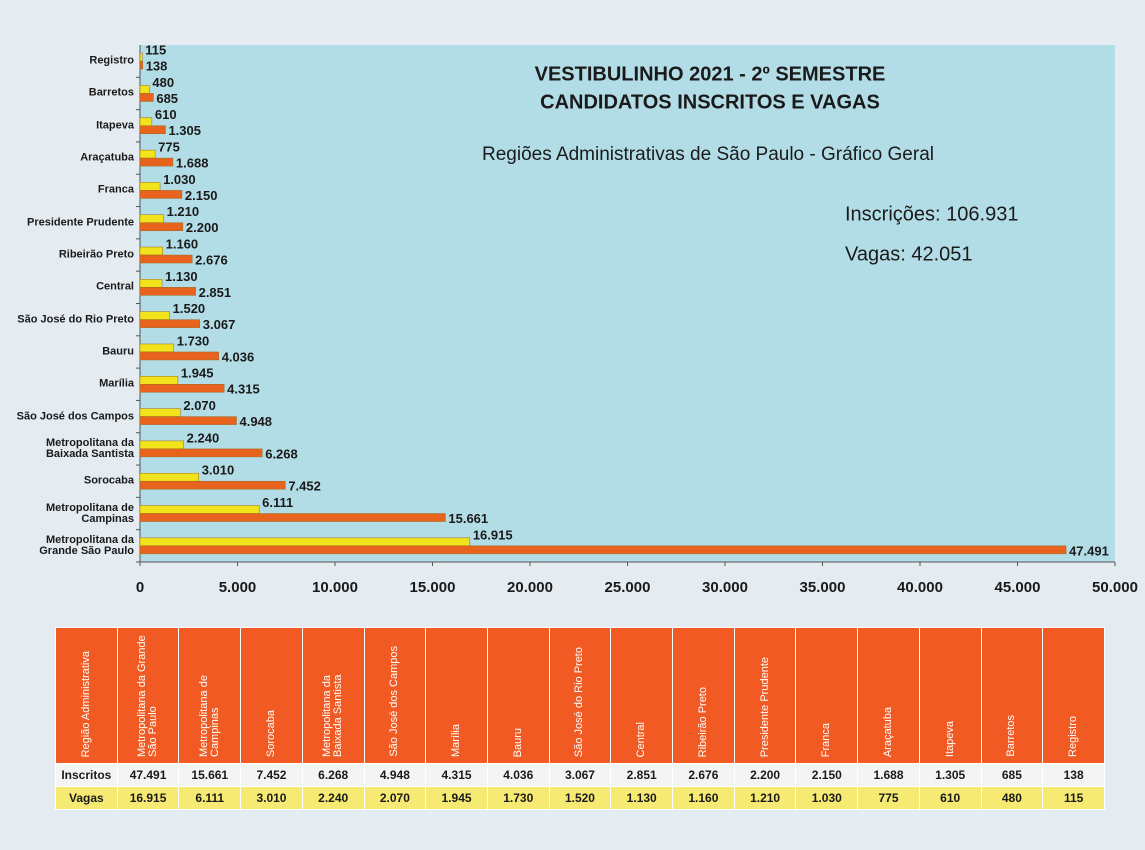 This screenshot has height=850, width=1145. I want to click on header-cell: Região Administrativa, so click(86, 695).